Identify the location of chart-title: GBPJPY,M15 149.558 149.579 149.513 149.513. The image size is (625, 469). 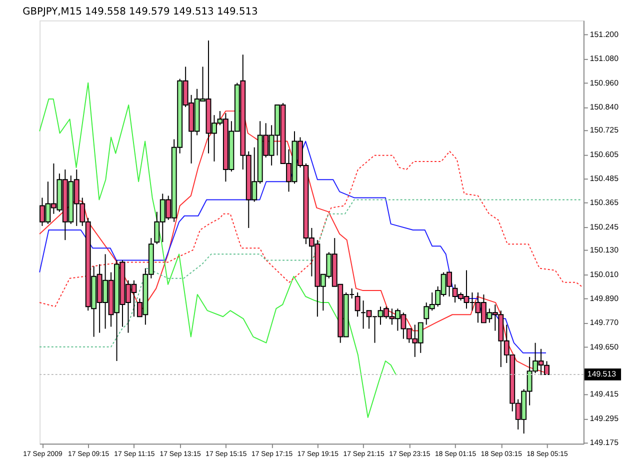
(140, 12).